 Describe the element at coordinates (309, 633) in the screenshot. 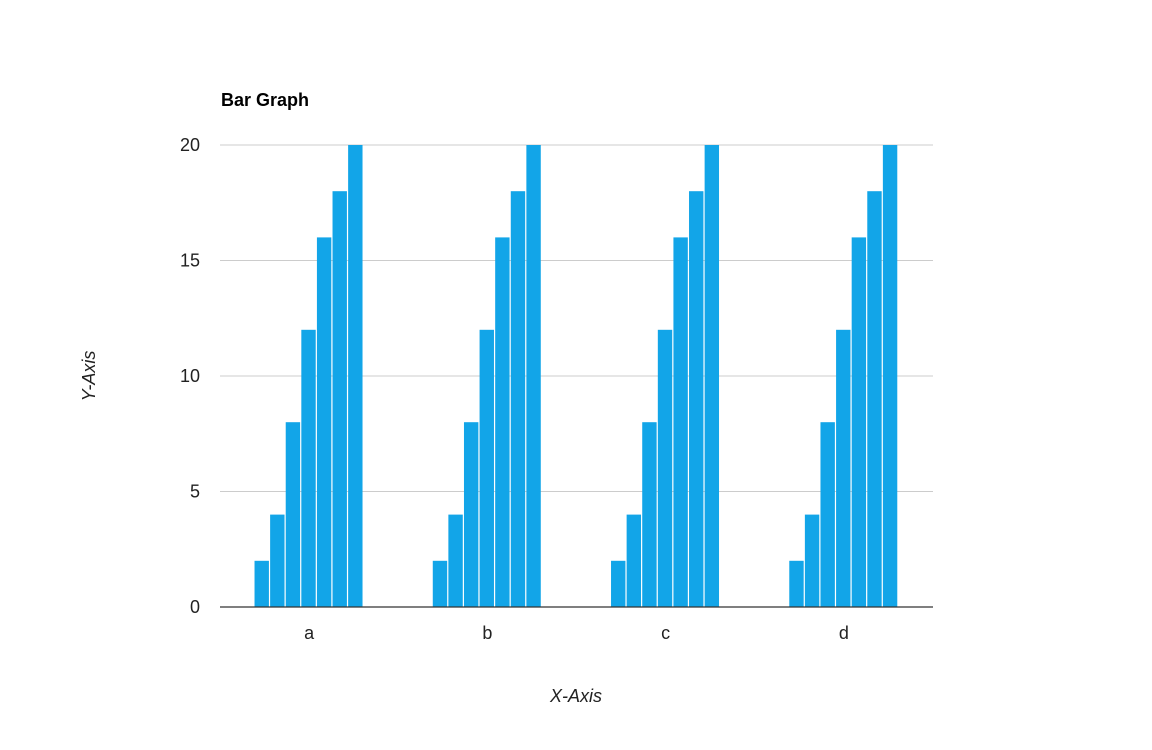

I see `x-tick-label: a` at that location.